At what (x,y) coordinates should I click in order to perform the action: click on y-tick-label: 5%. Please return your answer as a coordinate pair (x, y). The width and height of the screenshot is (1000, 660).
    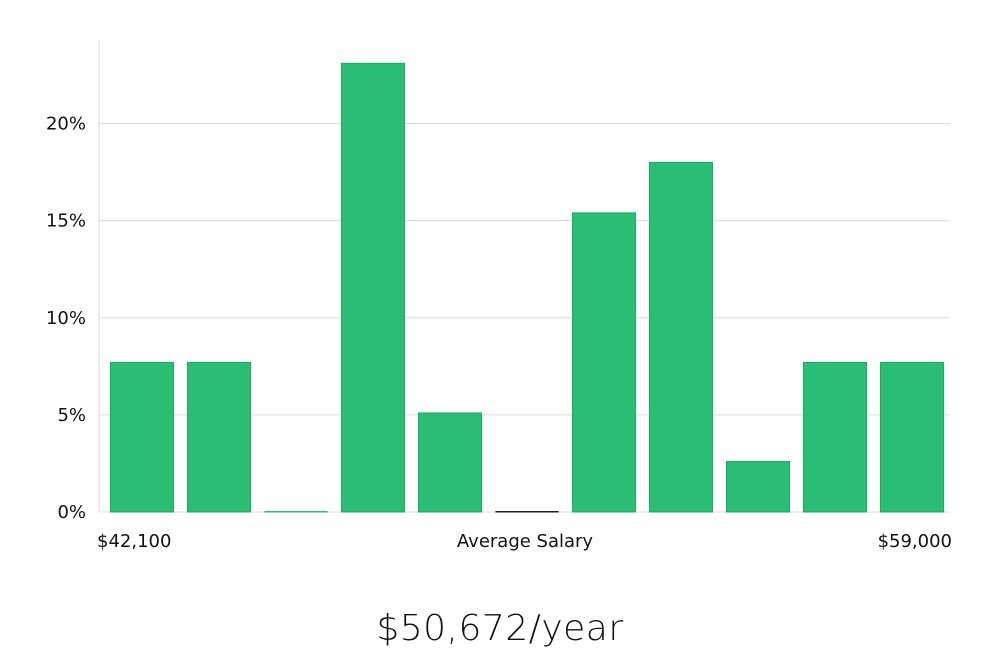
    Looking at the image, I should click on (71, 415).